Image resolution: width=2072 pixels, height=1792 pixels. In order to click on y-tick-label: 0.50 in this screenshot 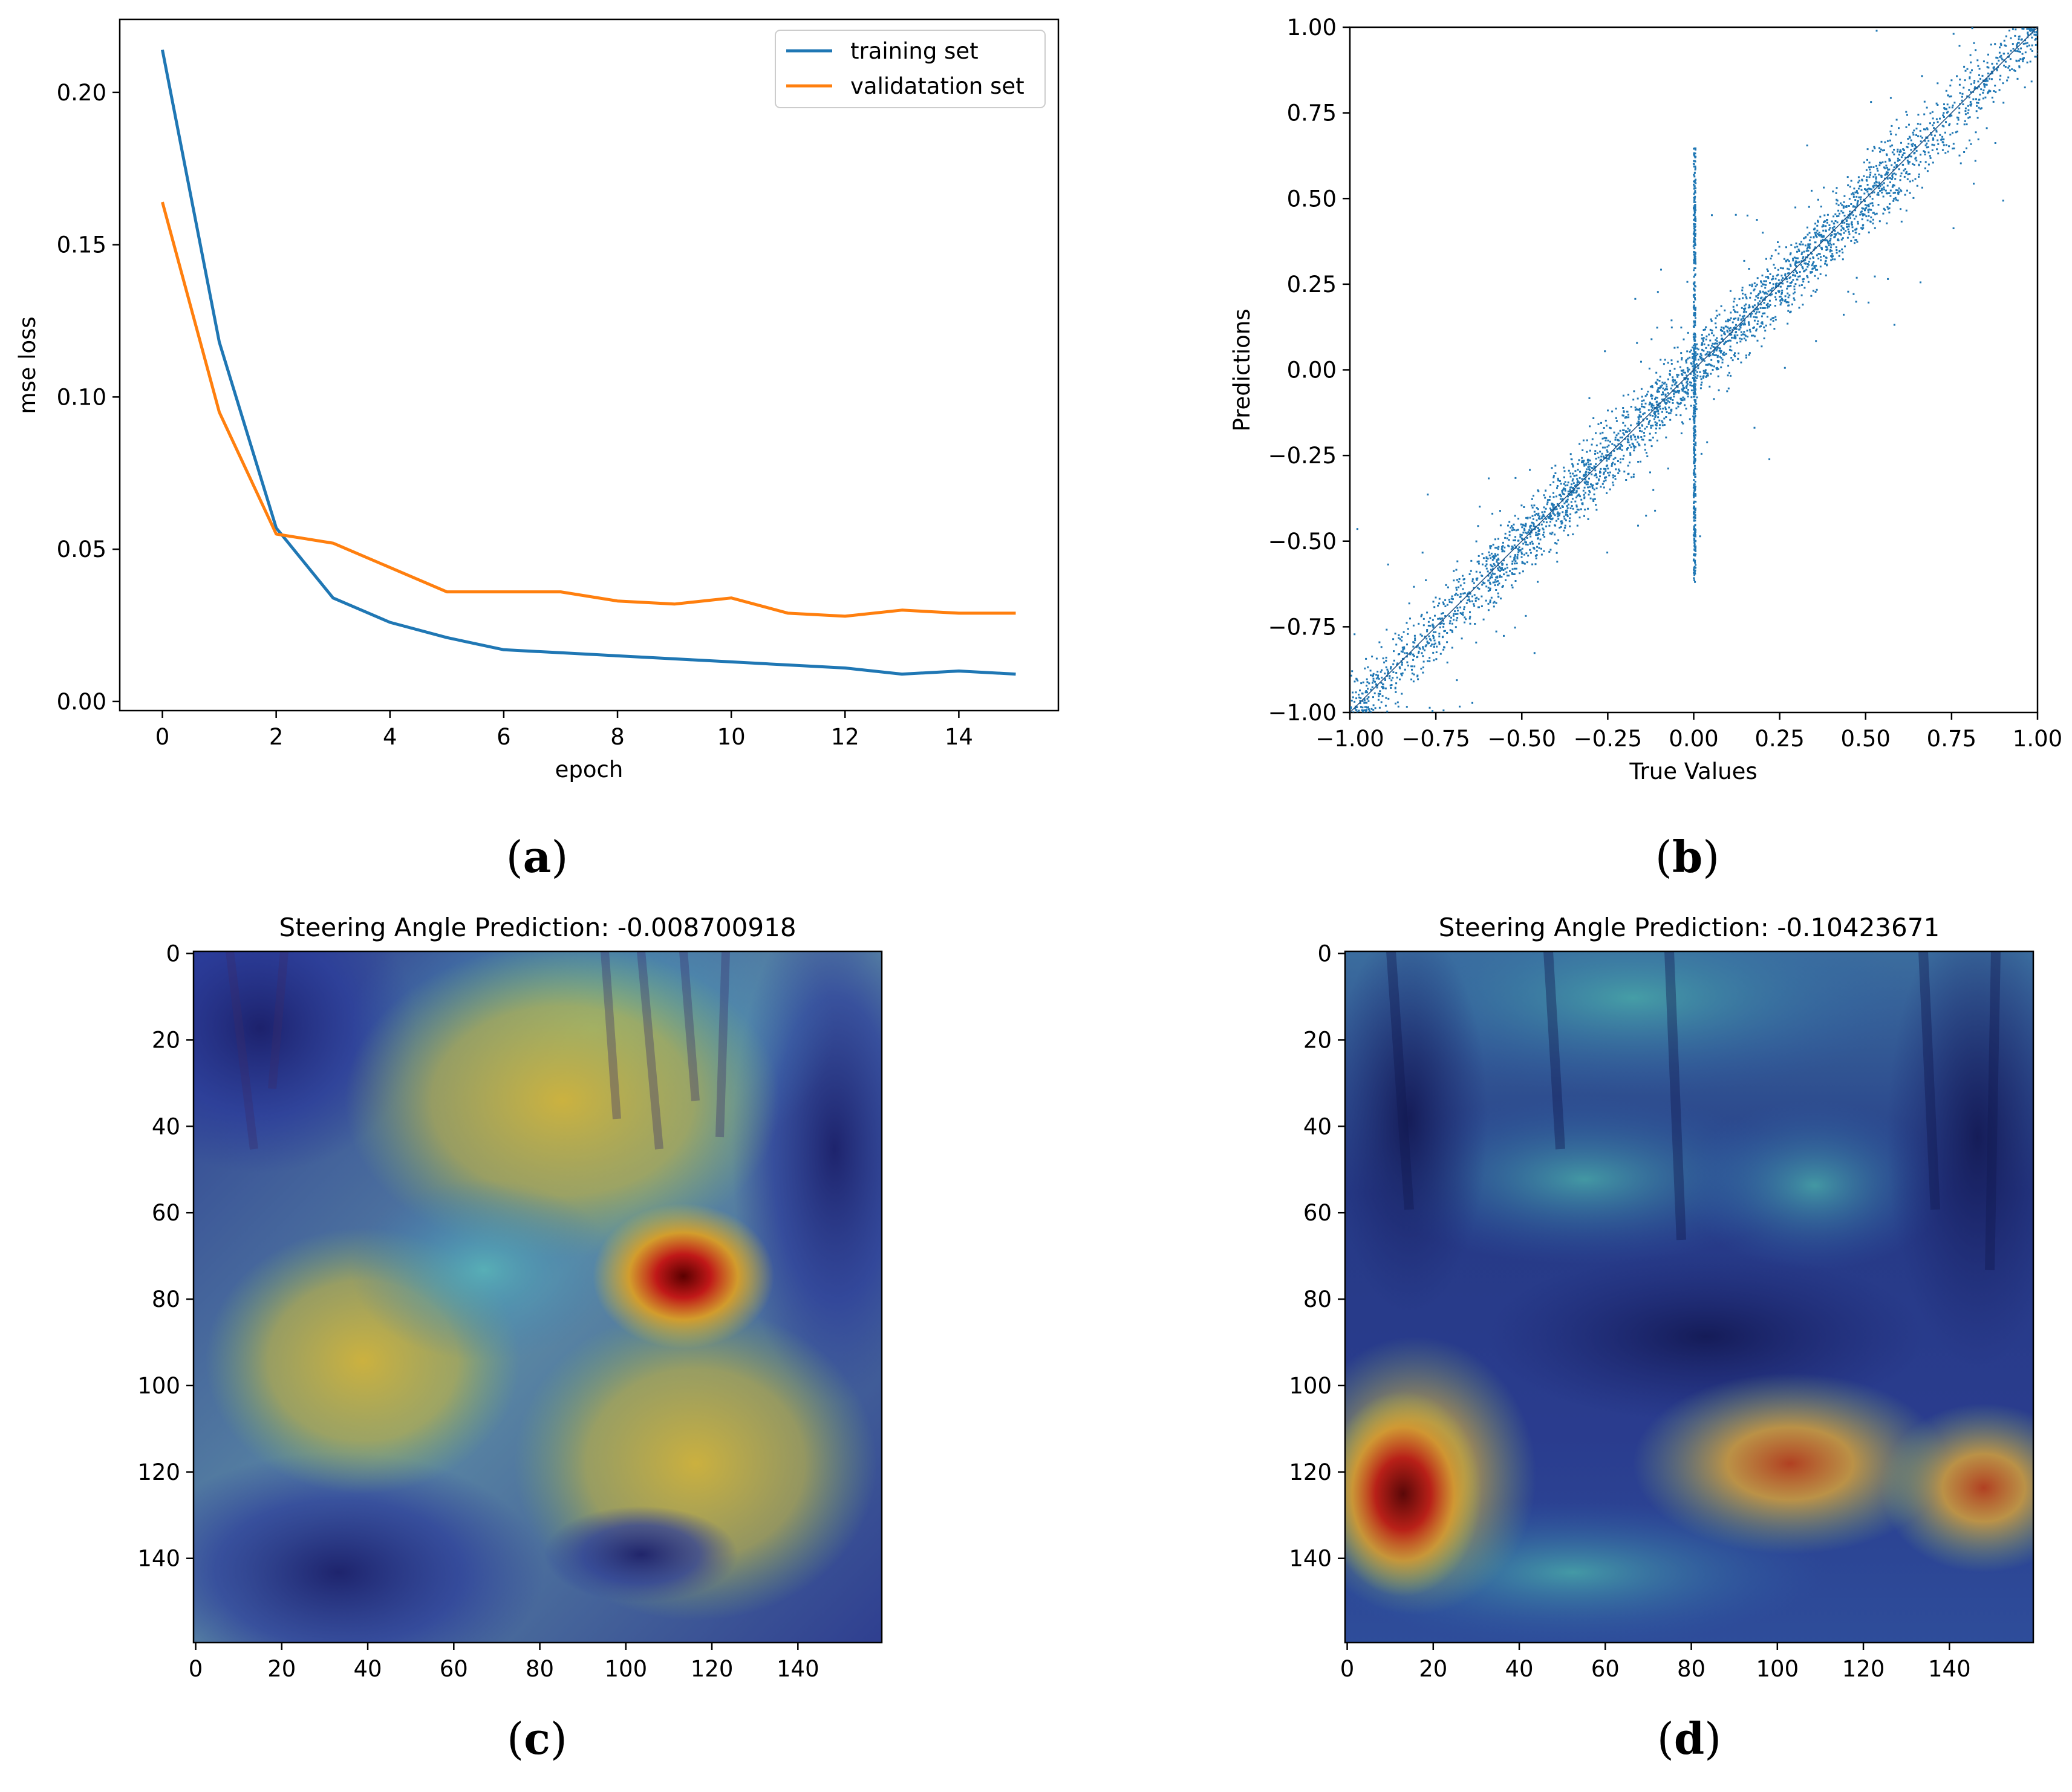, I will do `click(1312, 199)`.